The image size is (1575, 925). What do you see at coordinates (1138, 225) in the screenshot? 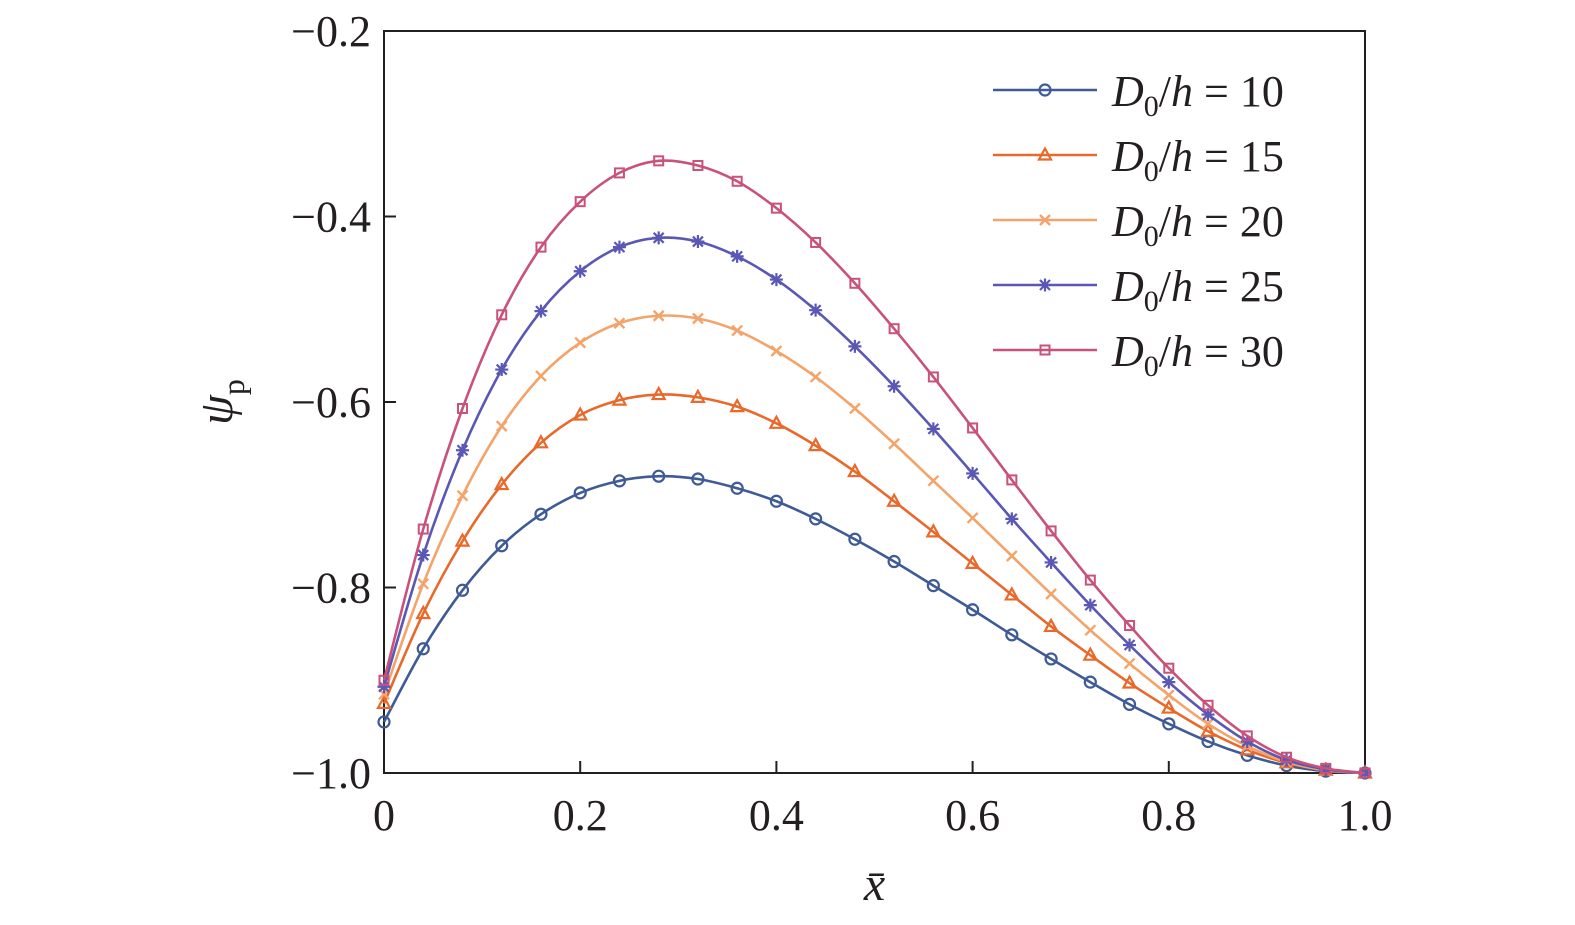
I see `legend-entry: D0/h = 20` at bounding box center [1138, 225].